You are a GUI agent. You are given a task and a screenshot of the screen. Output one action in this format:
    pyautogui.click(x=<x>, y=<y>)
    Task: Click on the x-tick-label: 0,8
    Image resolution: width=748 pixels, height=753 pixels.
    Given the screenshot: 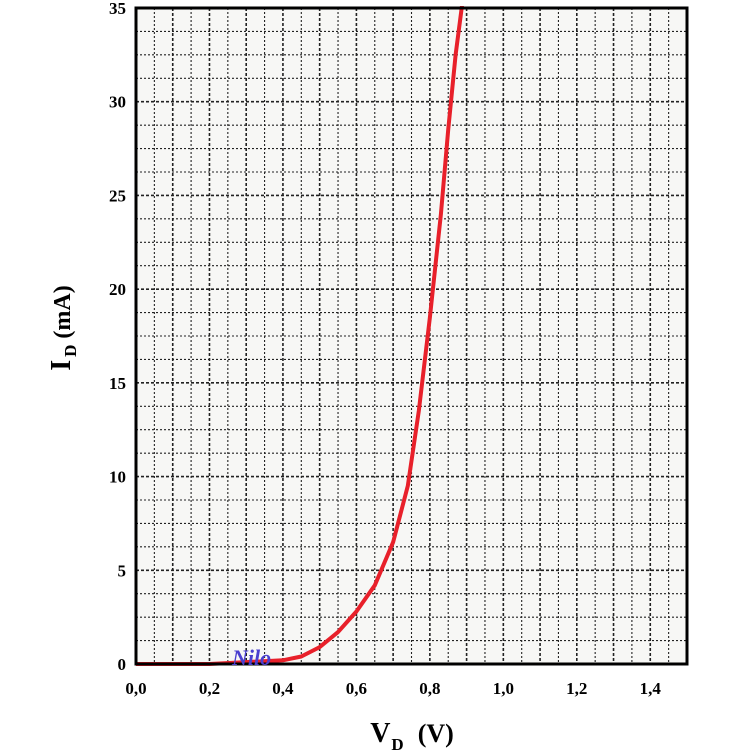 What is the action you would take?
    pyautogui.click(x=429, y=688)
    